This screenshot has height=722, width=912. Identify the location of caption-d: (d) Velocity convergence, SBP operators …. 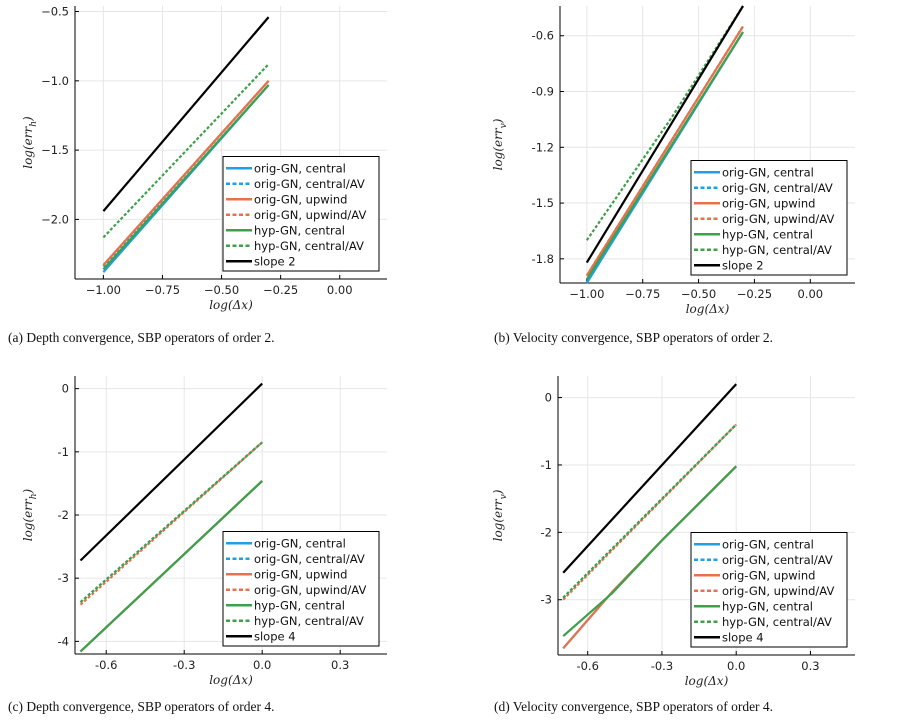
(634, 706).